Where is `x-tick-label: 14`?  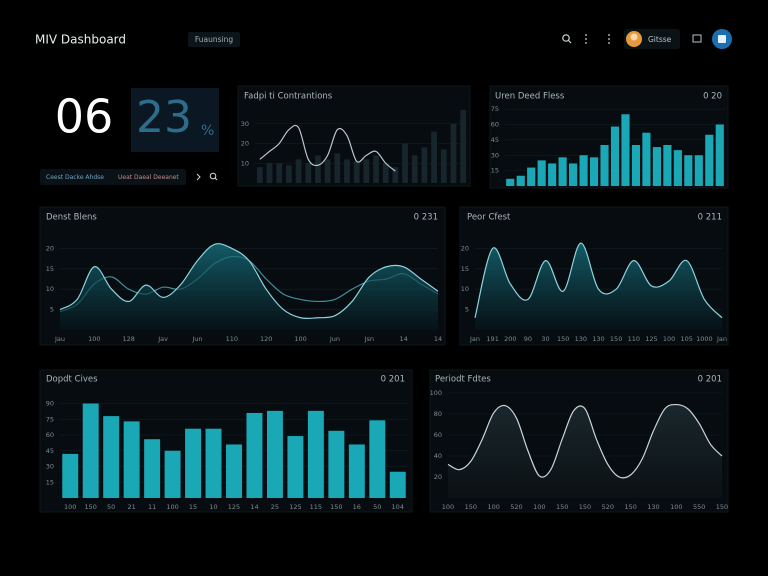 x-tick-label: 14 is located at coordinates (438, 339).